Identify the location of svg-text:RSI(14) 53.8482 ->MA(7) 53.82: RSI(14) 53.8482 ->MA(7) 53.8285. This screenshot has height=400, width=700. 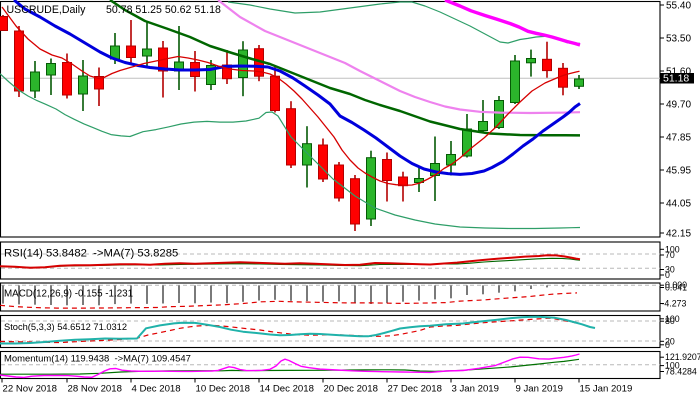
(91, 254).